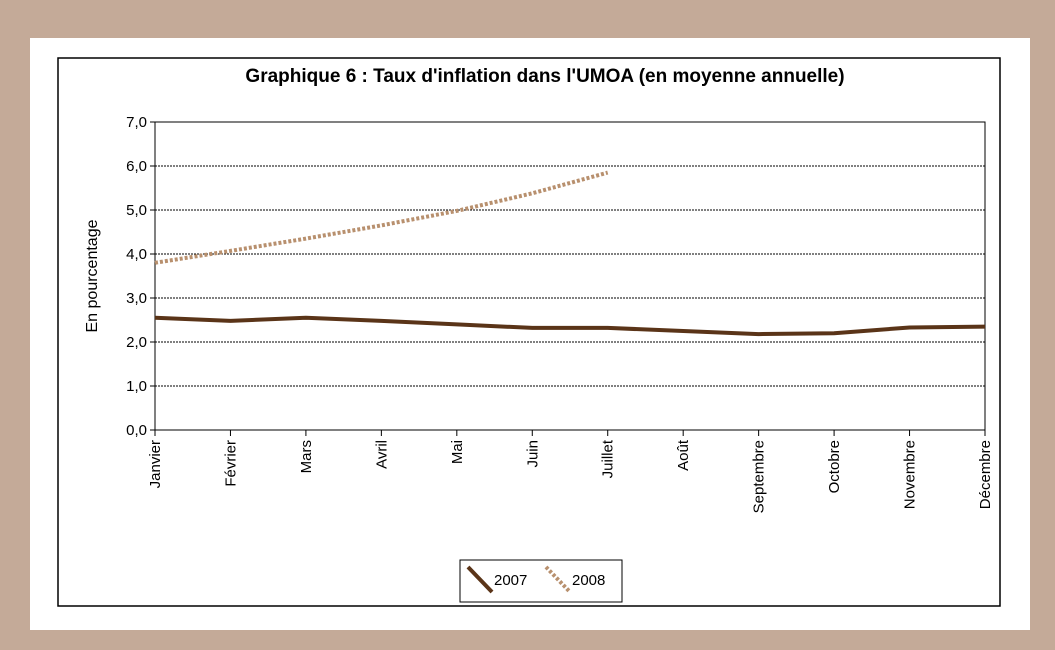  Describe the element at coordinates (910, 474) in the screenshot. I see `x-tick-label: Novembre` at that location.